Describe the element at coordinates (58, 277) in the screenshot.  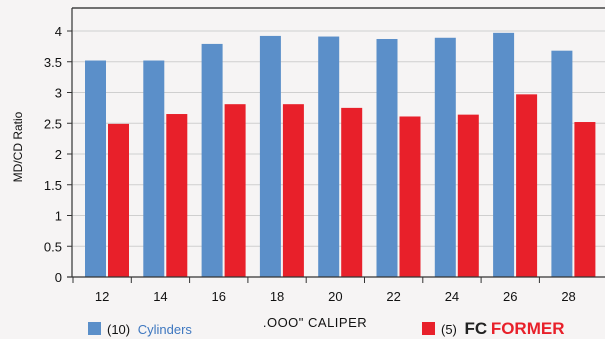
I see `y-tick-label: 0` at that location.